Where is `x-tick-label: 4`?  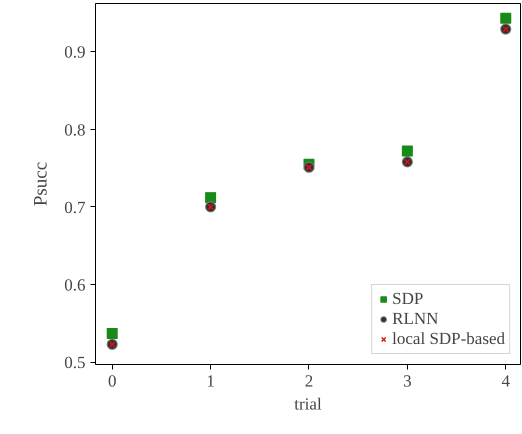 x-tick-label: 4 is located at coordinates (505, 381).